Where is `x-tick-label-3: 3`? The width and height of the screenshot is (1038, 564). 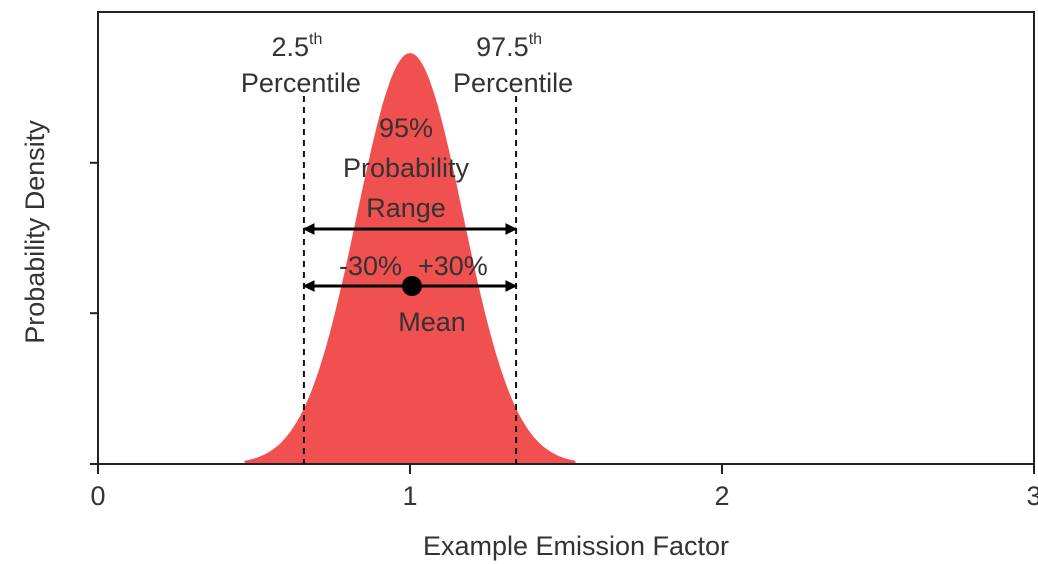 x-tick-label-3: 3 is located at coordinates (1032, 496).